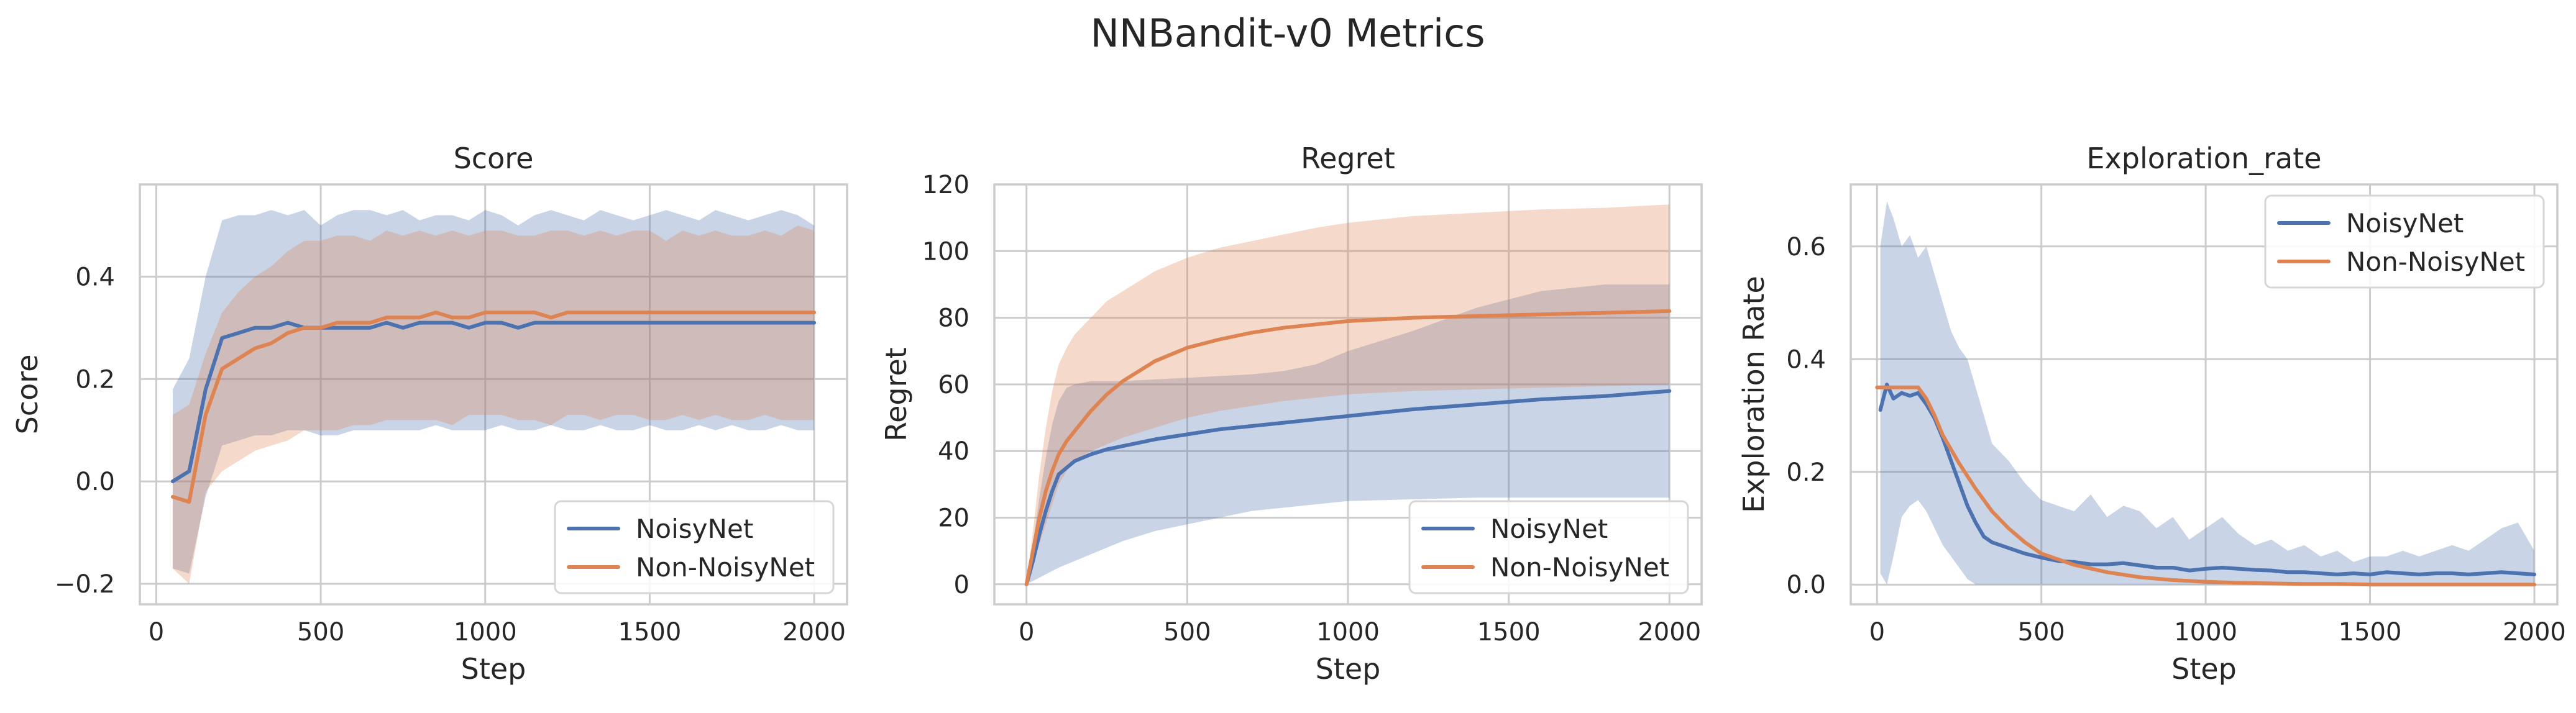 The width and height of the screenshot is (2576, 713). What do you see at coordinates (2203, 158) in the screenshot?
I see `subplot-title: Exploration_rate` at bounding box center [2203, 158].